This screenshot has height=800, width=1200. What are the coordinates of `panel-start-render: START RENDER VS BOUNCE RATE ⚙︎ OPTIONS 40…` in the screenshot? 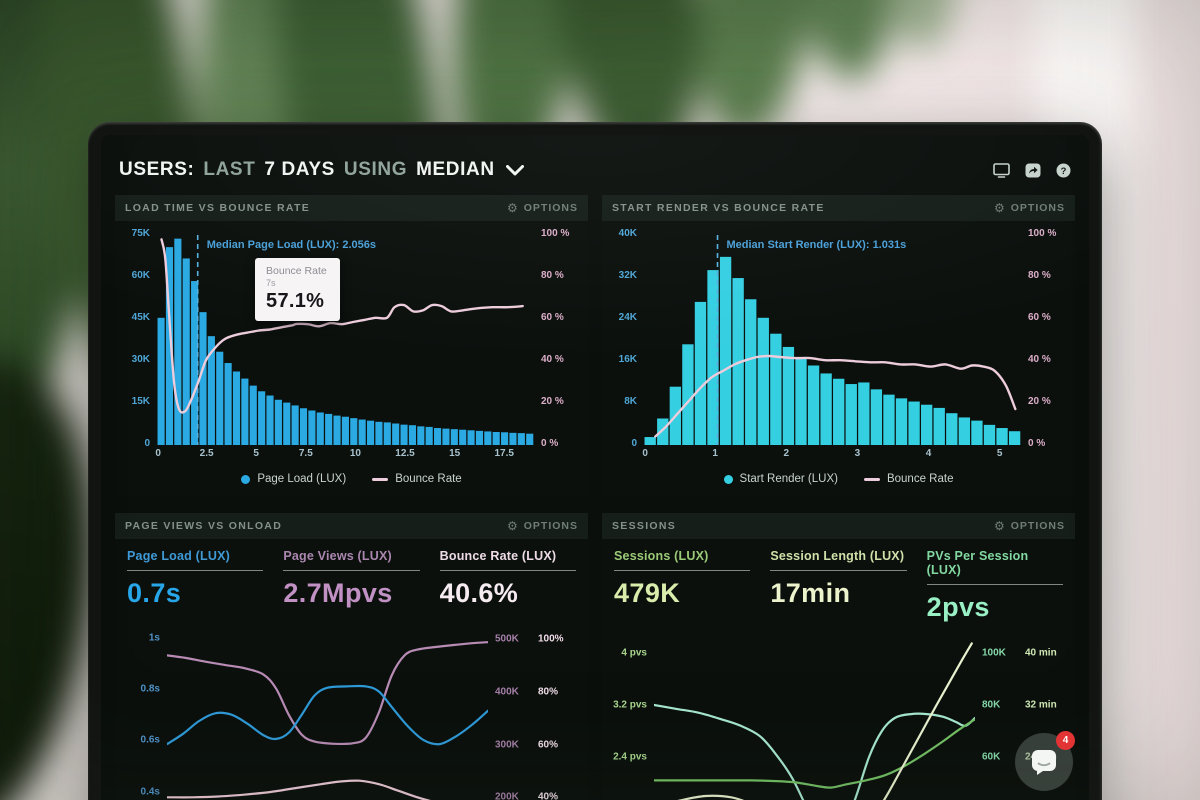 It's located at (838, 346).